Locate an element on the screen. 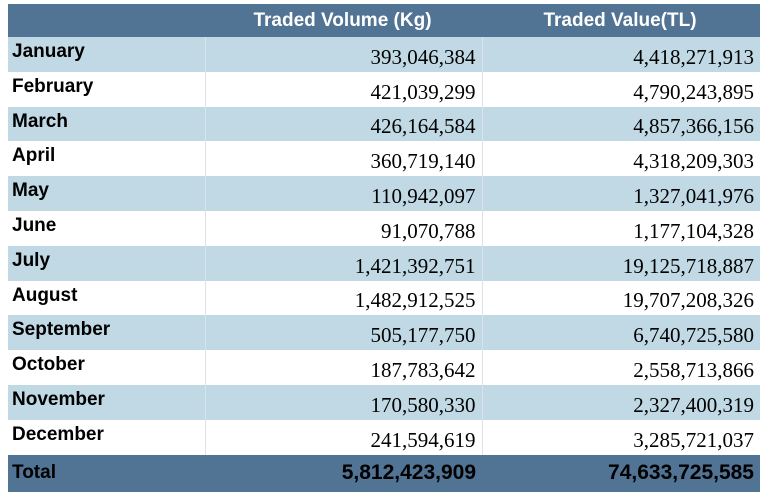  value-cell: 4,318,209,303 is located at coordinates (621, 159).